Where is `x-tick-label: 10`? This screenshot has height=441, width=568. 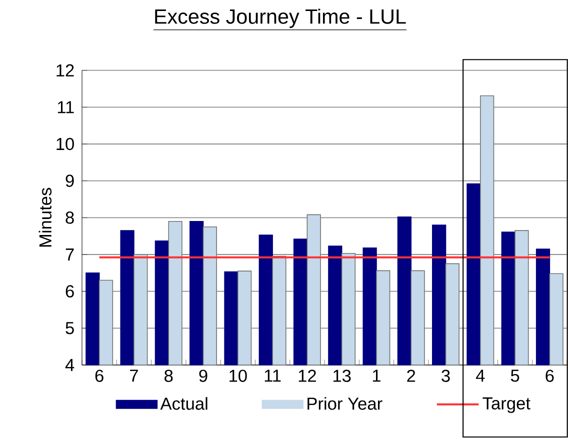
x-tick-label: 10 is located at coordinates (238, 376).